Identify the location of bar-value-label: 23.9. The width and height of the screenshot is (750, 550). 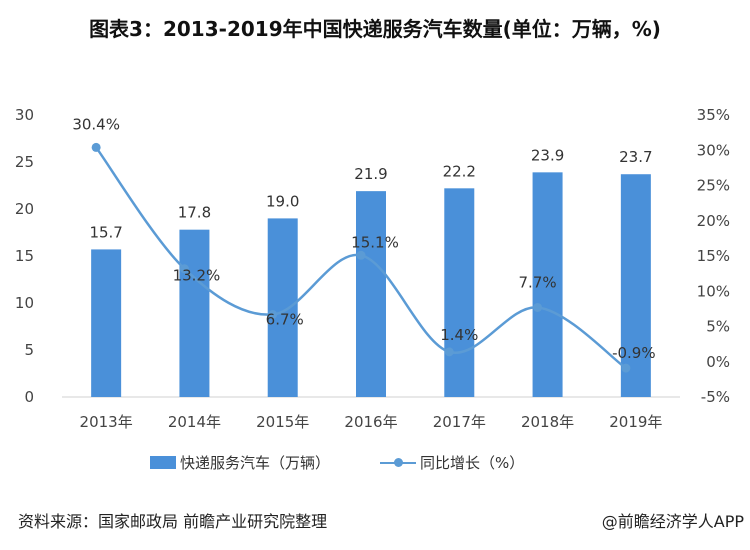
(547, 155).